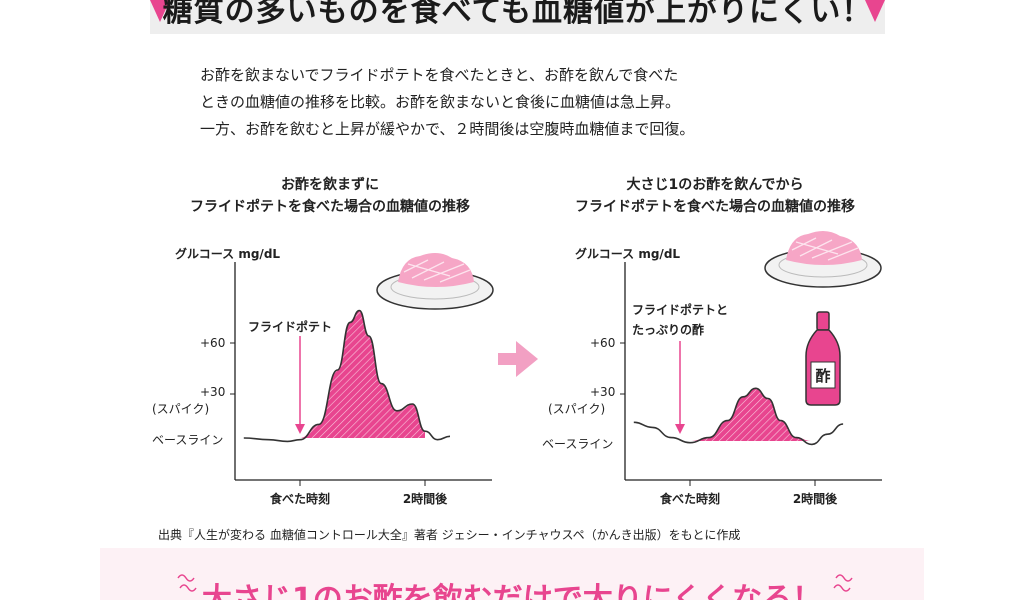 The height and width of the screenshot is (600, 1024). I want to click on chart-2-arrow-head, so click(680, 429).